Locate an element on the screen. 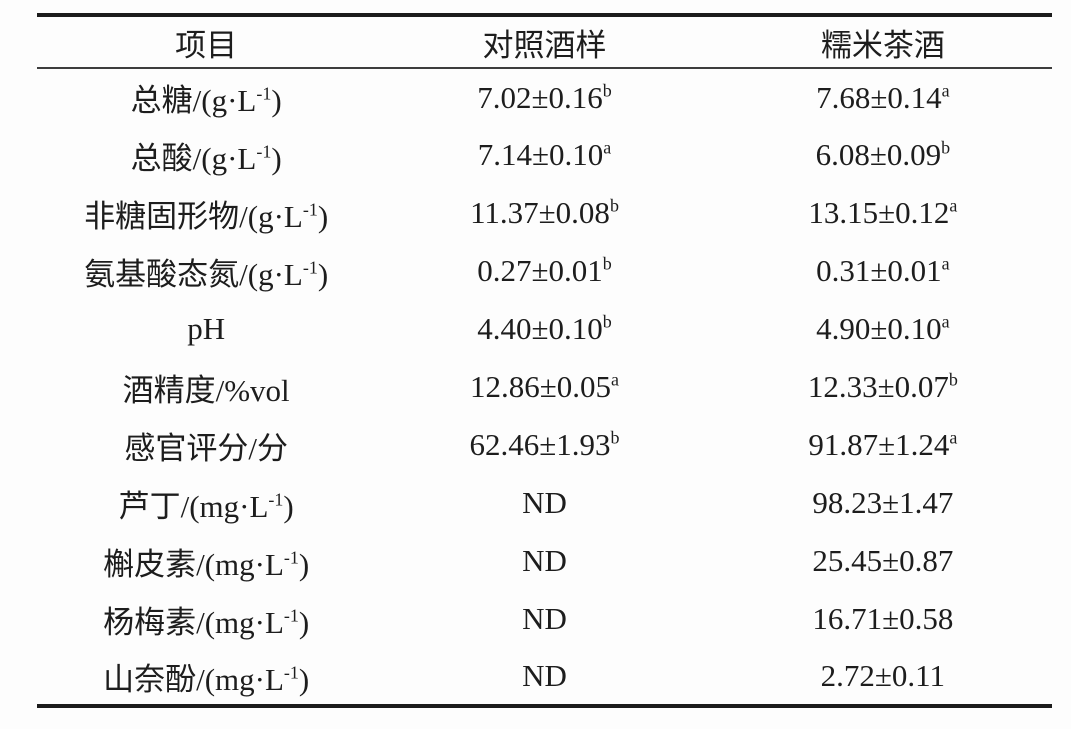  table-row: 杨梅素/(mg·L-1) ND 16.71±0.58 is located at coordinates (544, 619).